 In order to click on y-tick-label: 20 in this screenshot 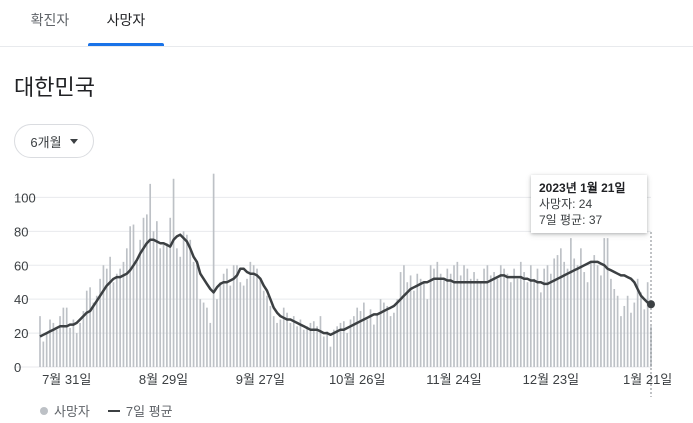, I will do `click(21, 333)`.